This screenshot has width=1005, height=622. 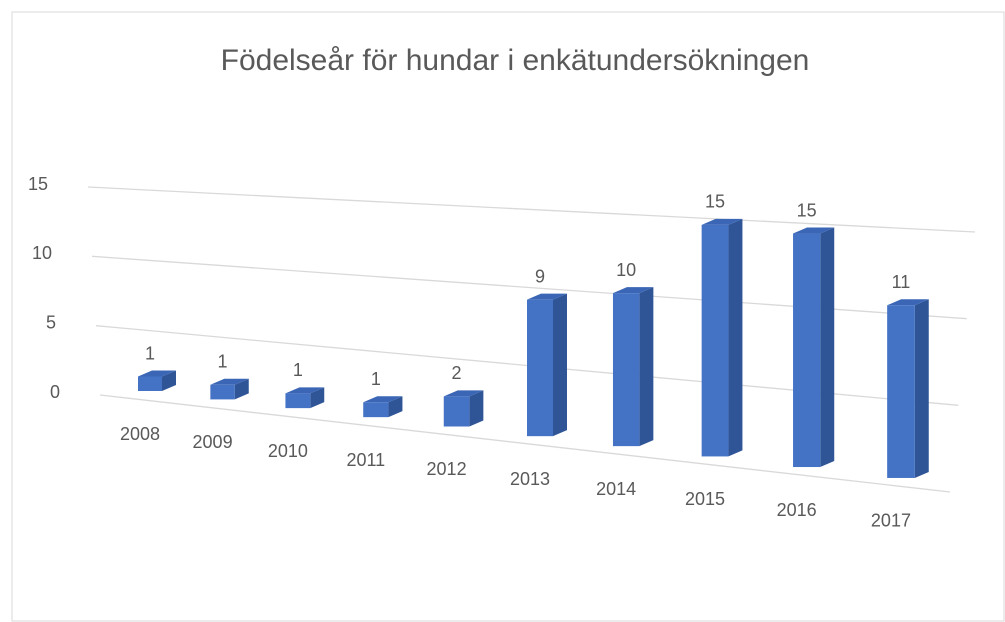 I want to click on y-tick-label: 5, so click(x=51, y=322).